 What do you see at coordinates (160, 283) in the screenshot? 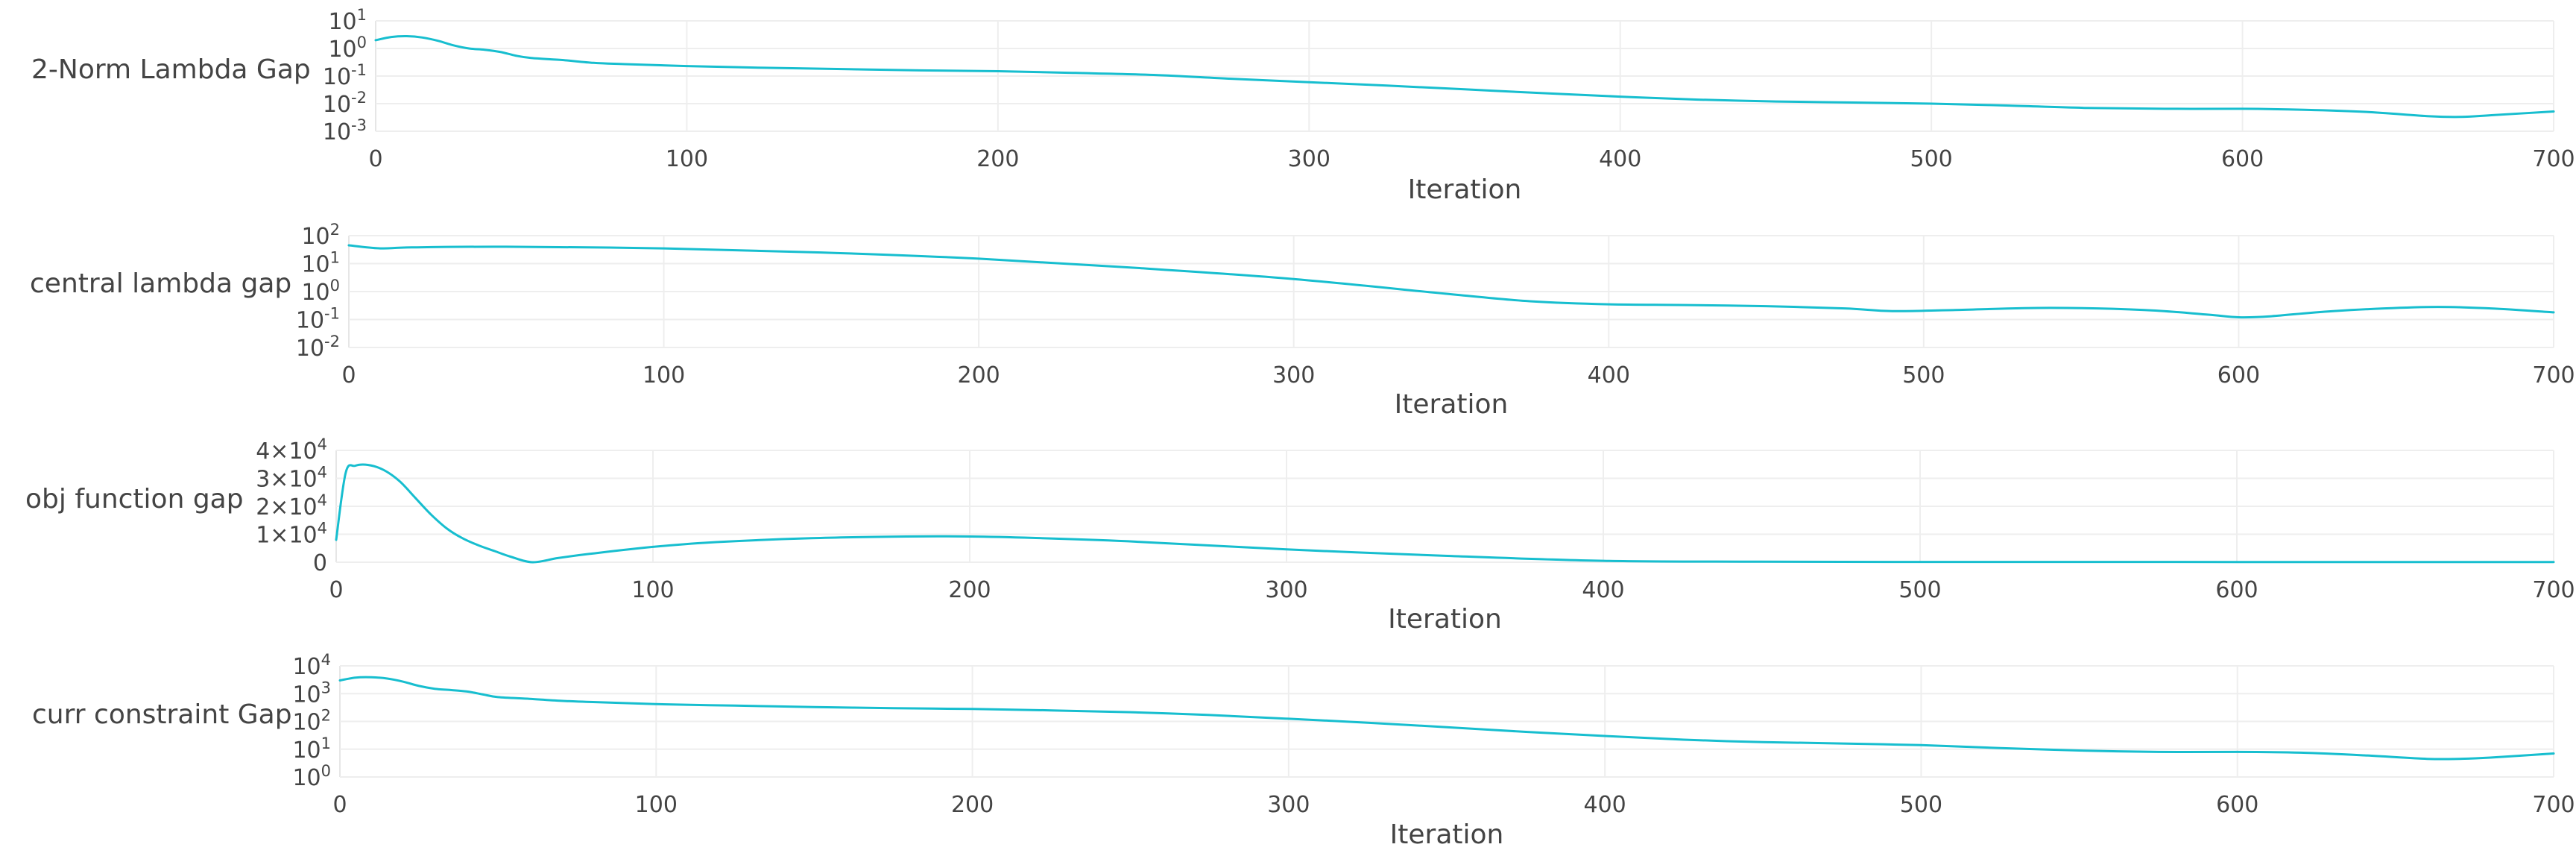
I see `y-axis-label: central lambda gap` at bounding box center [160, 283].